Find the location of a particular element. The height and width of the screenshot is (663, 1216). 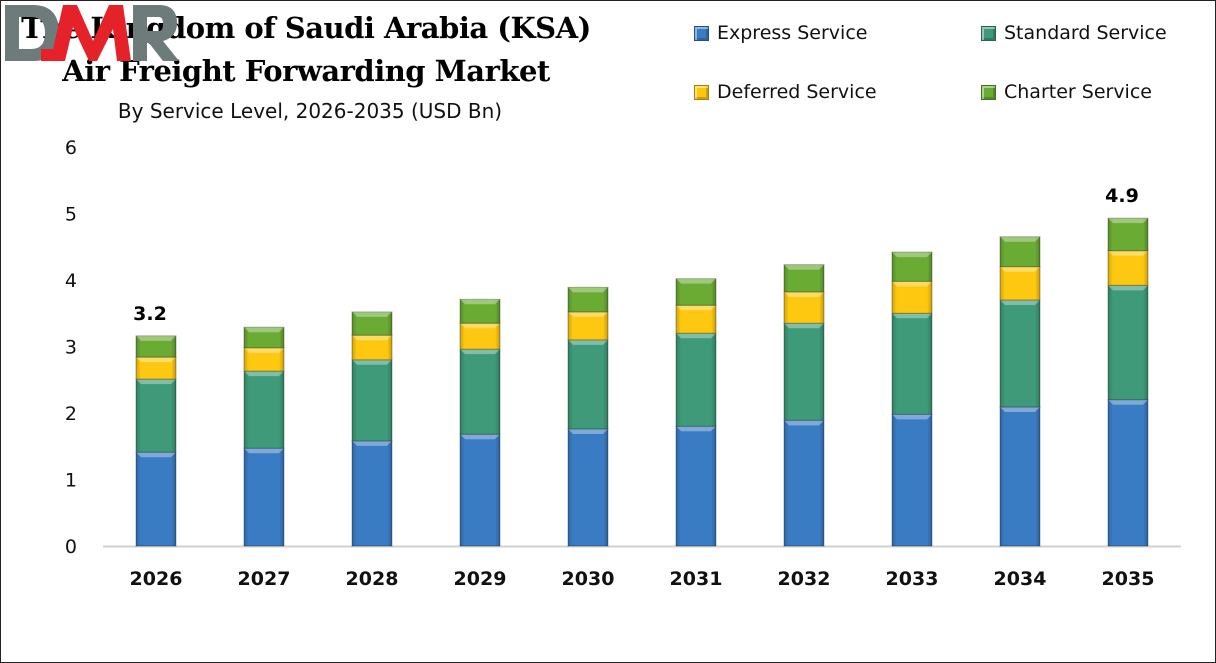

data-label: 3.2 is located at coordinates (150, 314).